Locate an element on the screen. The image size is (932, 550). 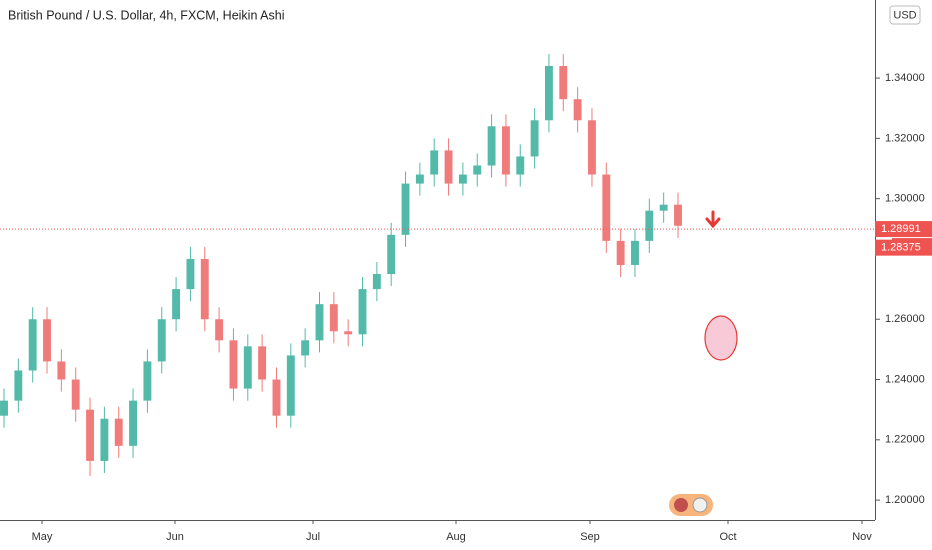
ellipse-drawing is located at coordinates (721, 338).